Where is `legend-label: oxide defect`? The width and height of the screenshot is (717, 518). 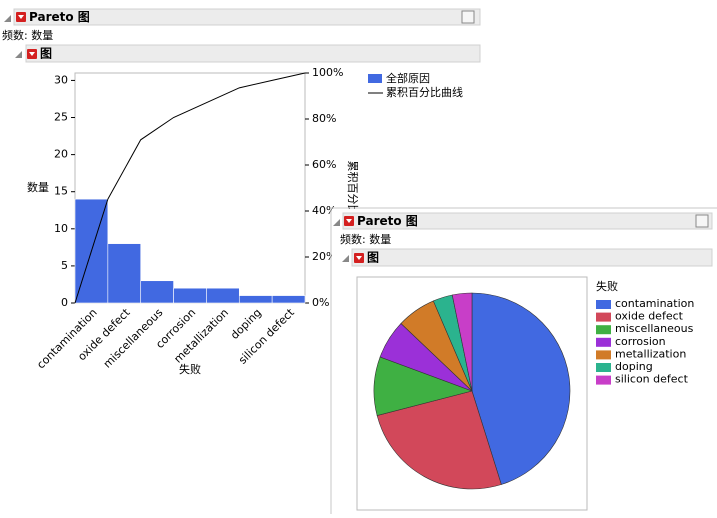 legend-label: oxide defect is located at coordinates (649, 316).